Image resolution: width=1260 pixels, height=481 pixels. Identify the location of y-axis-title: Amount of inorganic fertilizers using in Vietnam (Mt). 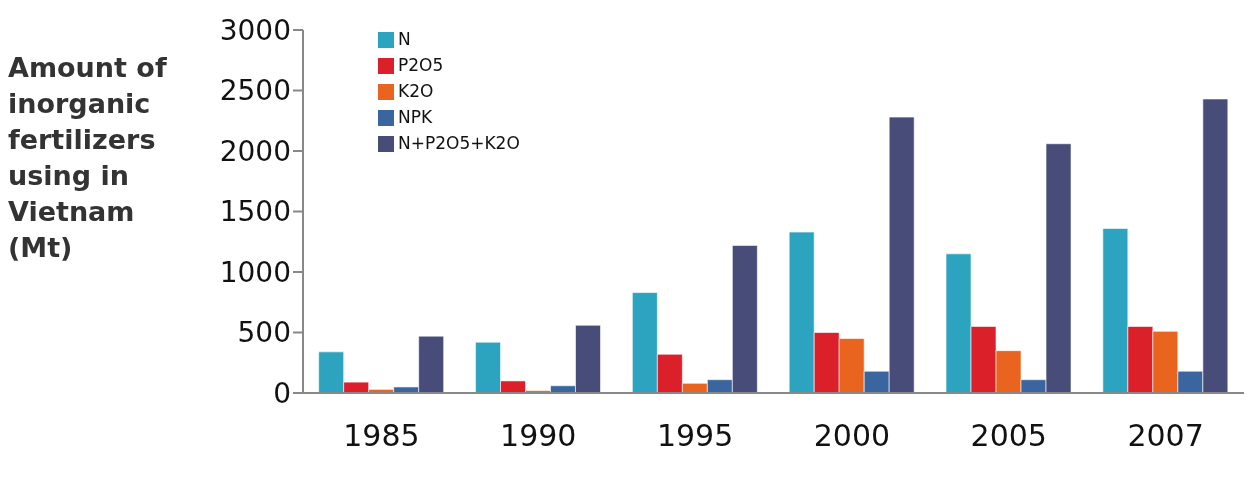
(88, 158).